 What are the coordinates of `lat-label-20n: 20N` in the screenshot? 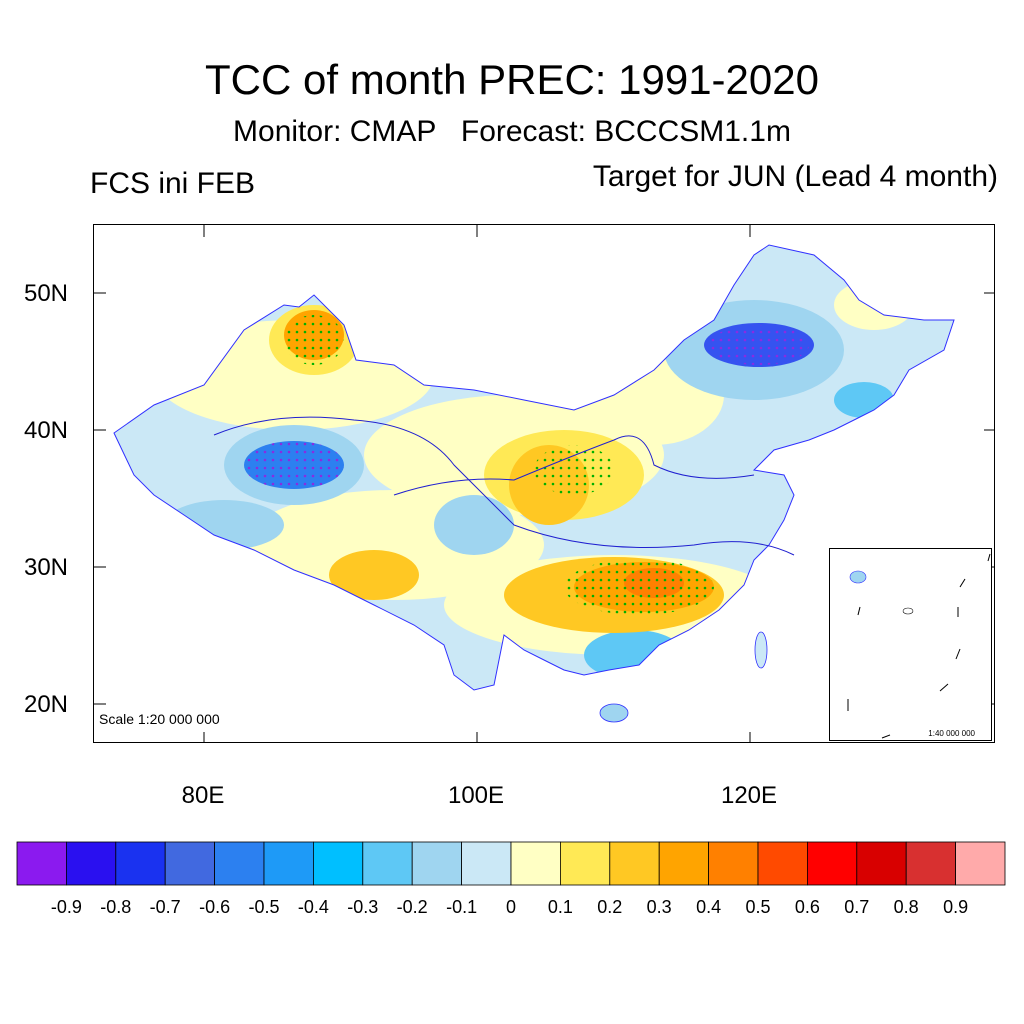 It's located at (45, 704).